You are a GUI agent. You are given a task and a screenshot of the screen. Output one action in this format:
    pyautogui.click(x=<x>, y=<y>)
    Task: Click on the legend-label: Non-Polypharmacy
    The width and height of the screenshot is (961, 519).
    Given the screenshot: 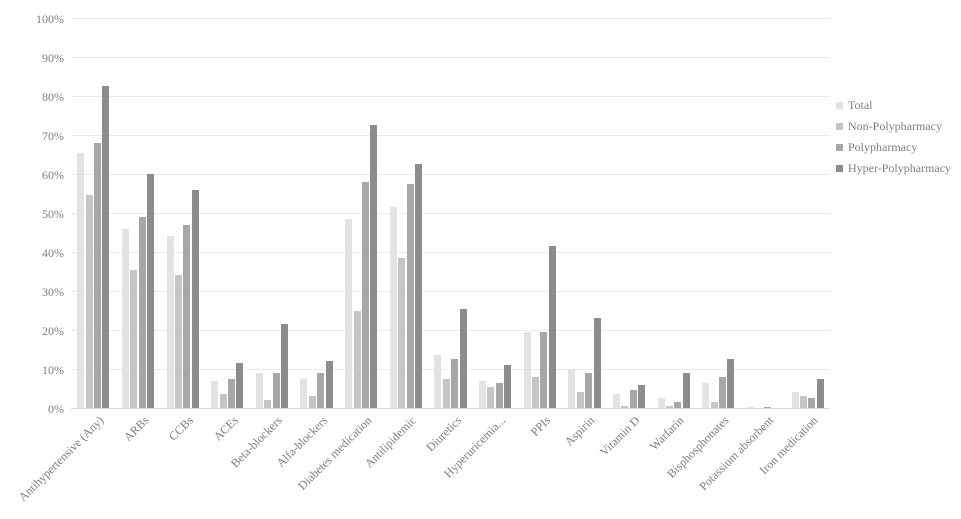 What is the action you would take?
    pyautogui.click(x=895, y=126)
    